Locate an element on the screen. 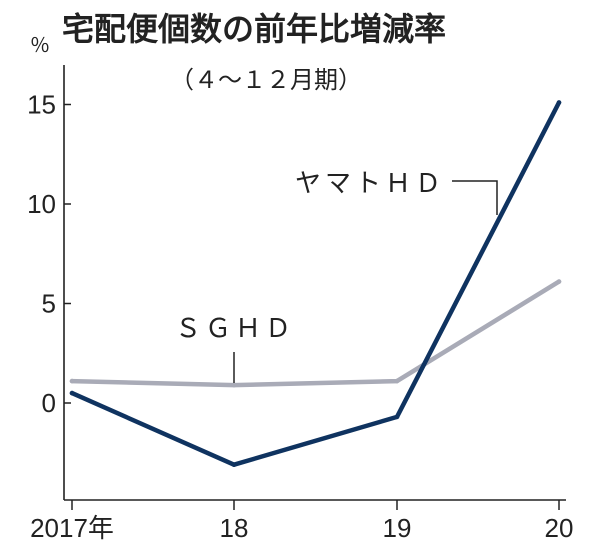  y-tick-label: 5 is located at coordinates (49, 304).